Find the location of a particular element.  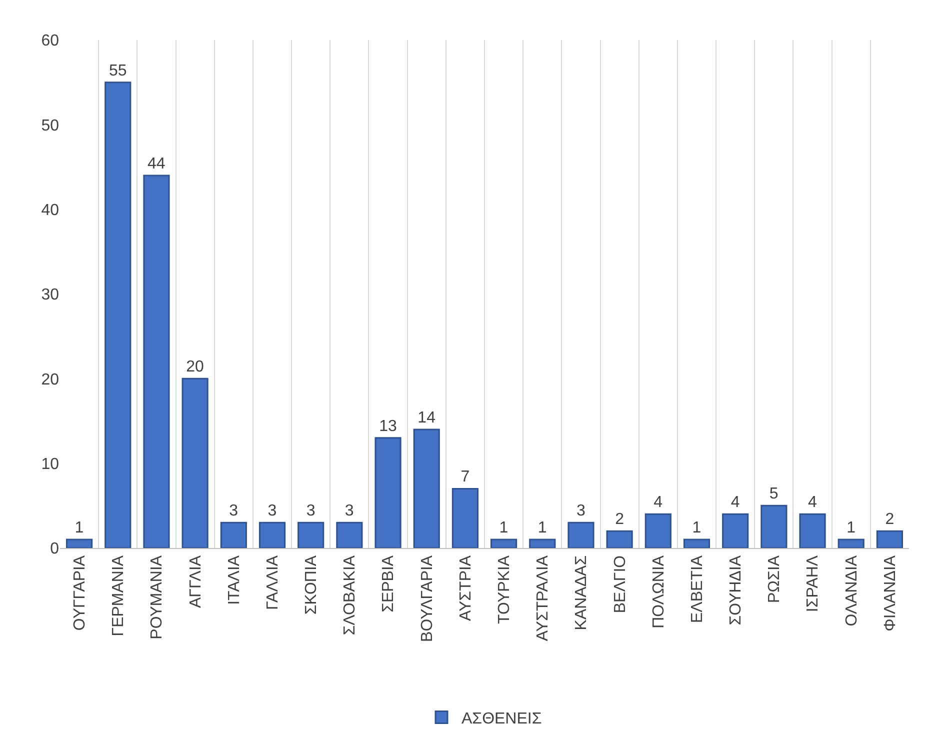

data-label: 14 is located at coordinates (427, 417).